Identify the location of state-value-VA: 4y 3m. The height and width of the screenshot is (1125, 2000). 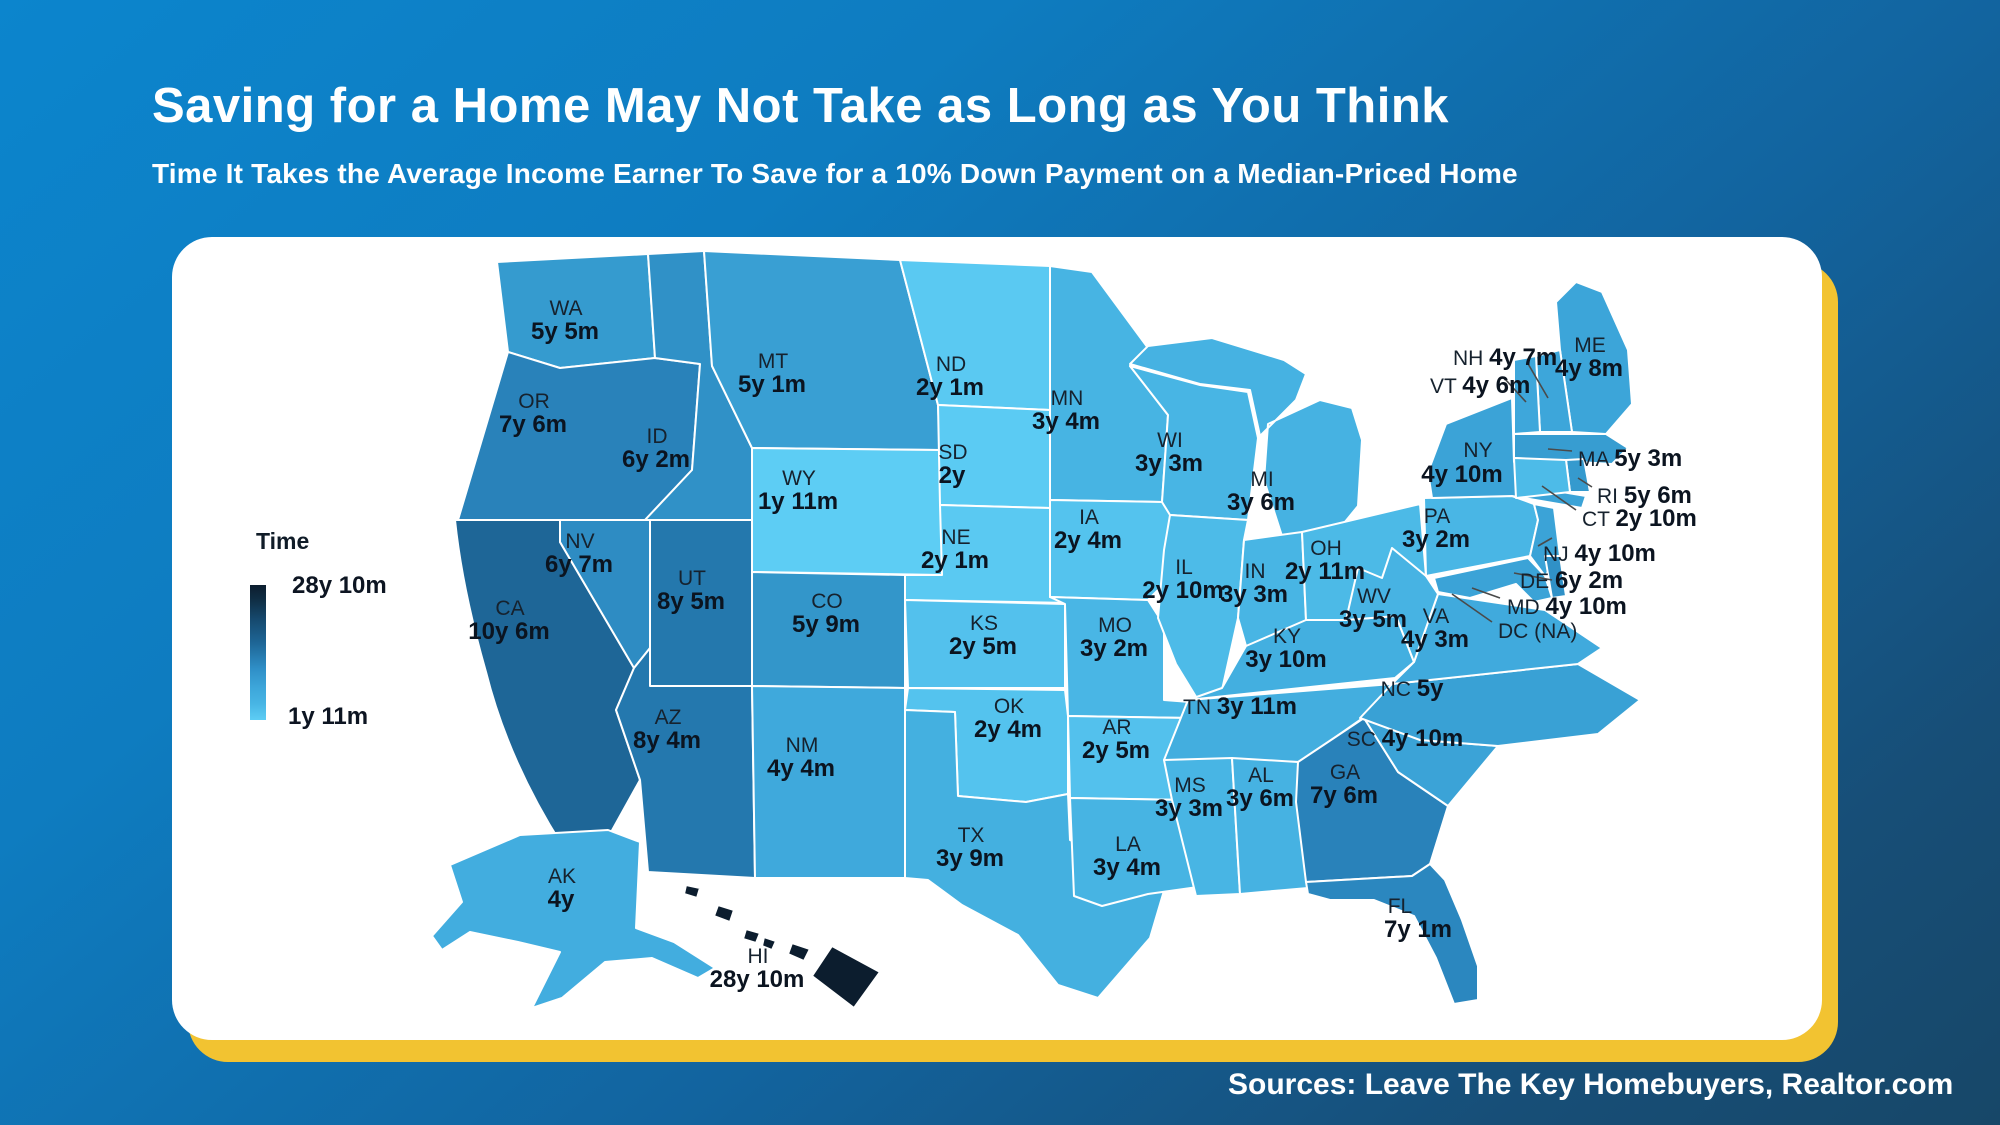
(1435, 639).